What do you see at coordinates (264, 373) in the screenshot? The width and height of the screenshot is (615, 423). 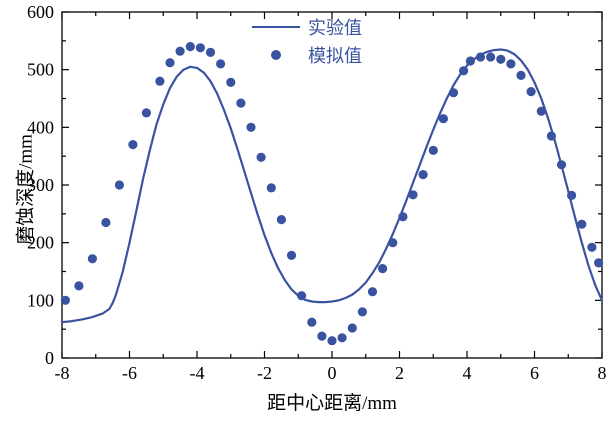 I see `x-tick-label: -2` at bounding box center [264, 373].